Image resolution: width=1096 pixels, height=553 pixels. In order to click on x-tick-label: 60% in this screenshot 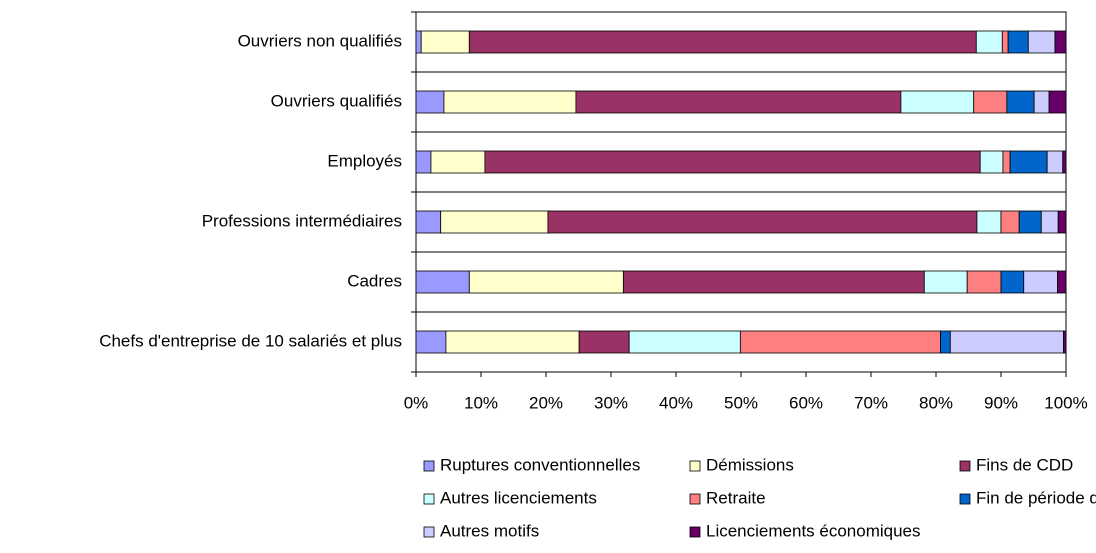, I will do `click(806, 402)`.